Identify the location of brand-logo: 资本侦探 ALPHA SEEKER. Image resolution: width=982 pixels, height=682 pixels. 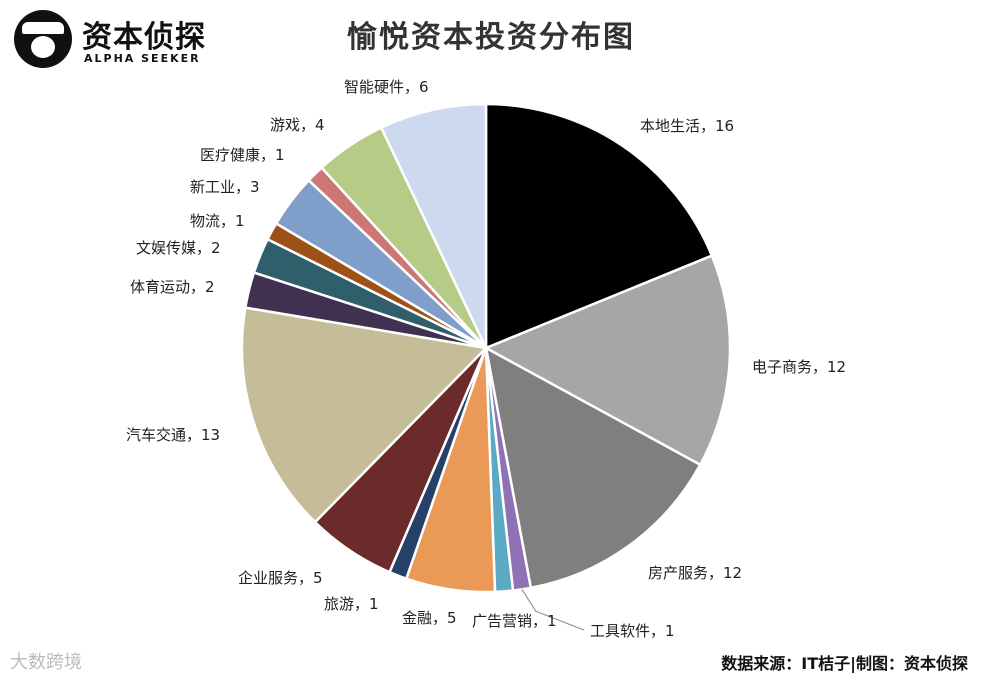
(119, 38).